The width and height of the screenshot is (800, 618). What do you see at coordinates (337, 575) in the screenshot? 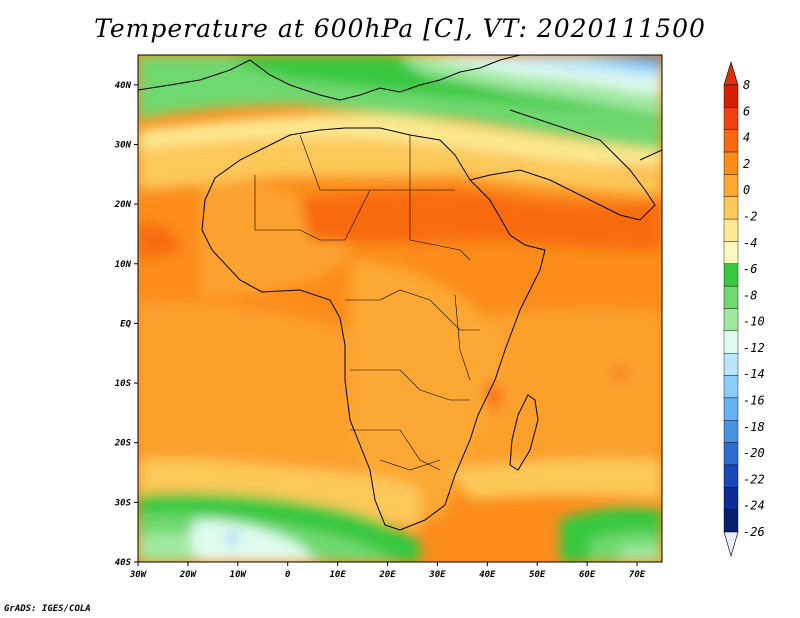
I see `lon-tick-label: 10E` at bounding box center [337, 575].